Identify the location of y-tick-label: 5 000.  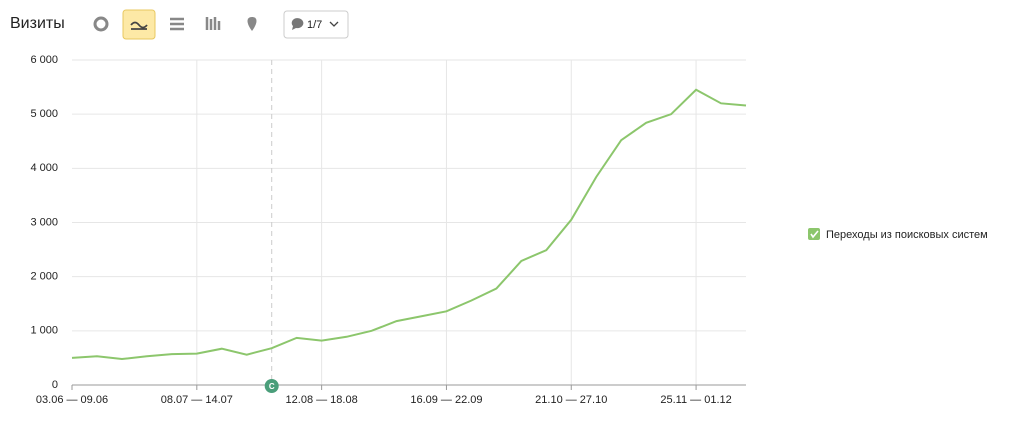
(44, 114).